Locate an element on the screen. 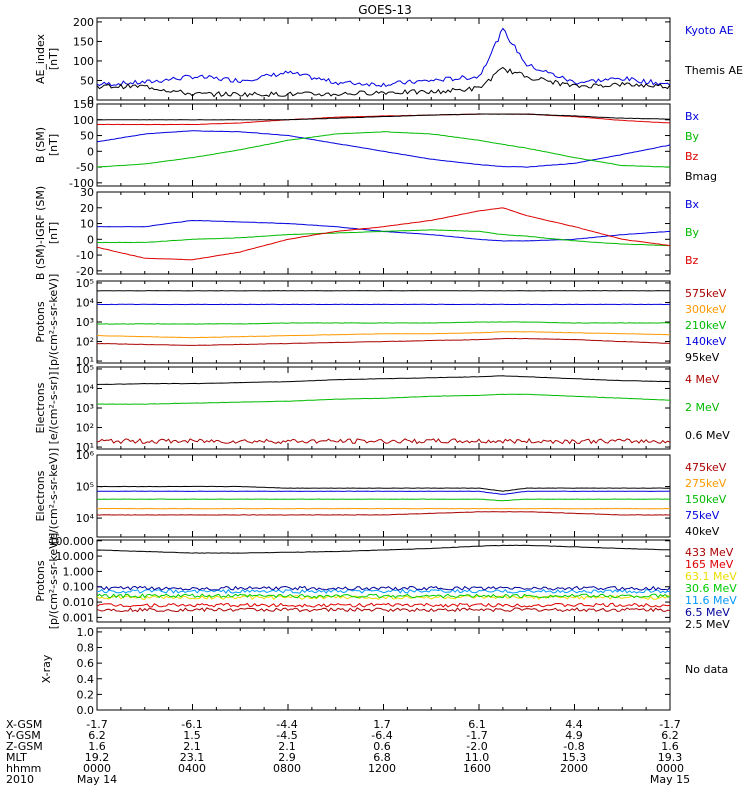 The image size is (750, 800). y-tick-label: 10² is located at coordinates (85, 428).